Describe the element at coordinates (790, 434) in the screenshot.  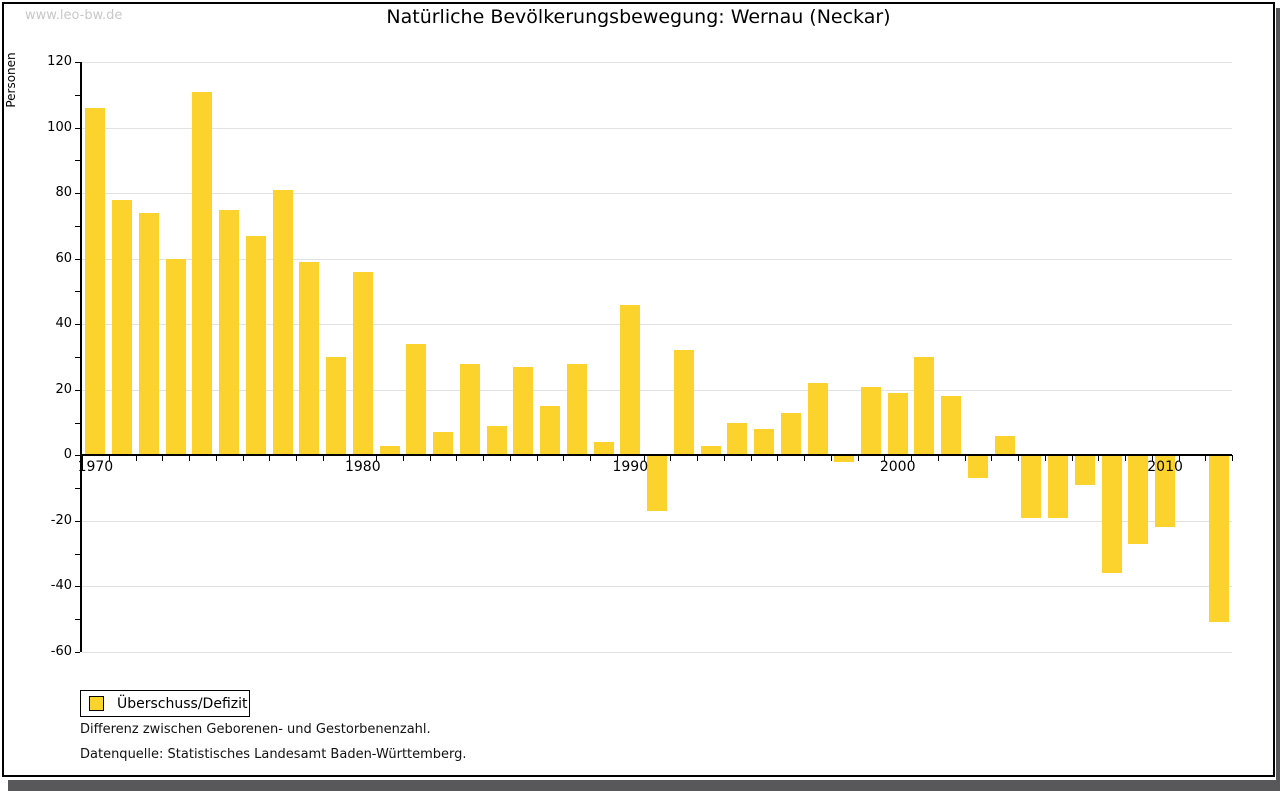
I see `bar-1996` at that location.